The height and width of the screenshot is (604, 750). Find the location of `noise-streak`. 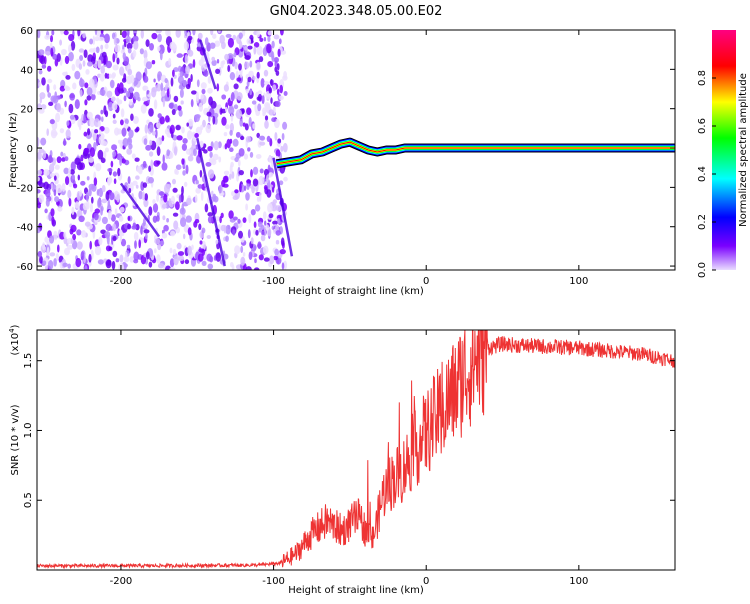

noise-streak is located at coordinates (140, 210).